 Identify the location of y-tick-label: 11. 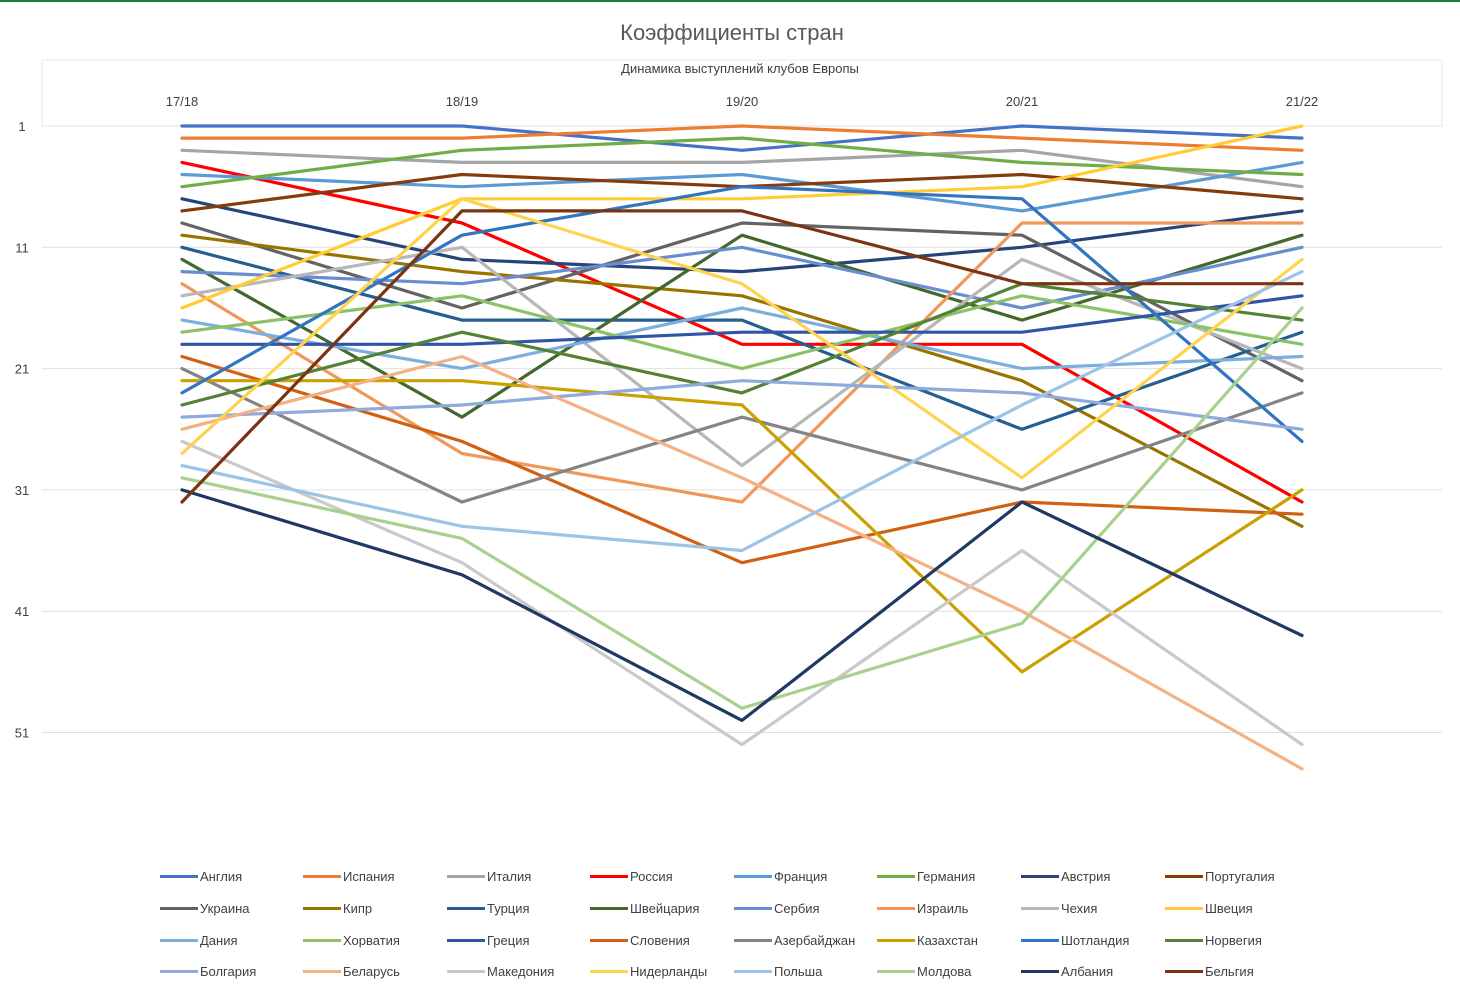
(22, 247).